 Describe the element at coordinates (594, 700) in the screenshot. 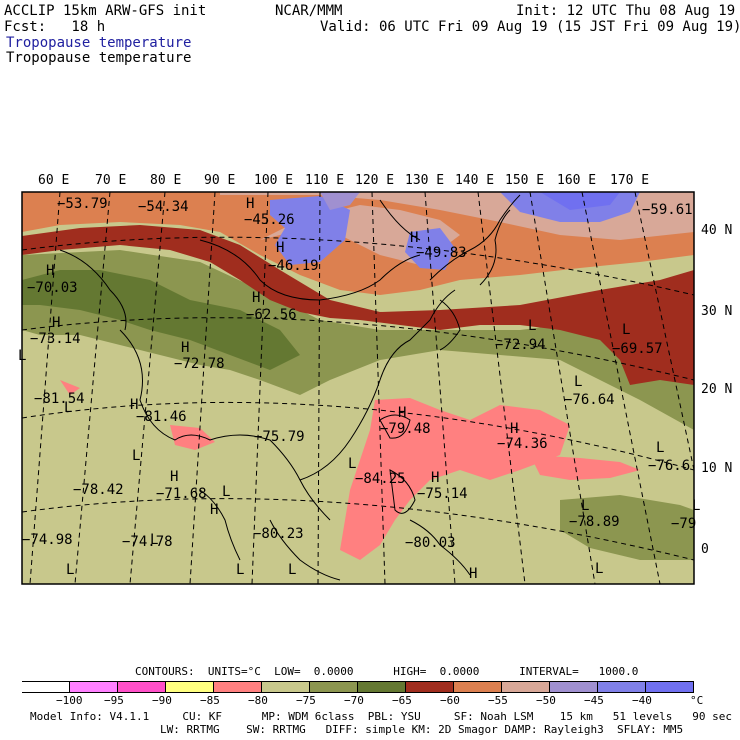

I see `colorbar-tick-label: −45` at that location.